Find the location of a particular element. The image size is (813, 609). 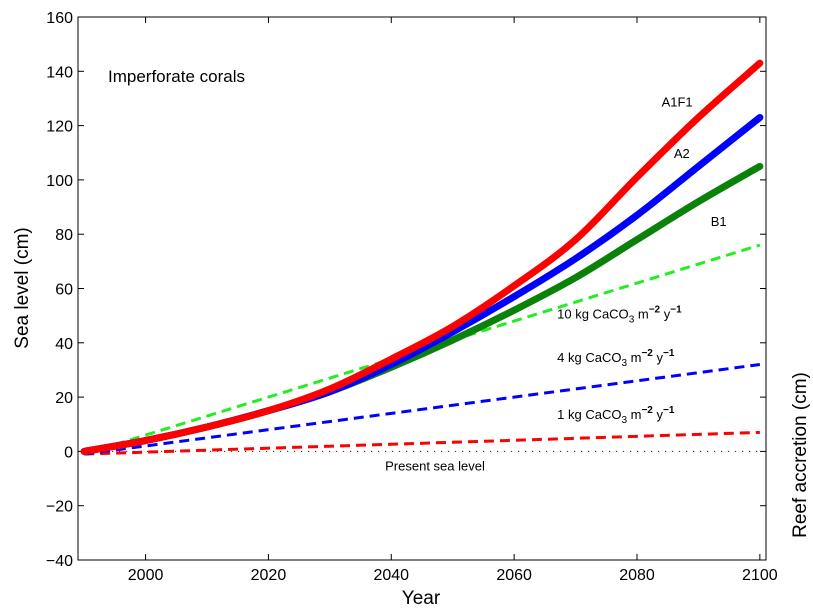

x-axis-label: Year is located at coordinates (421, 598).